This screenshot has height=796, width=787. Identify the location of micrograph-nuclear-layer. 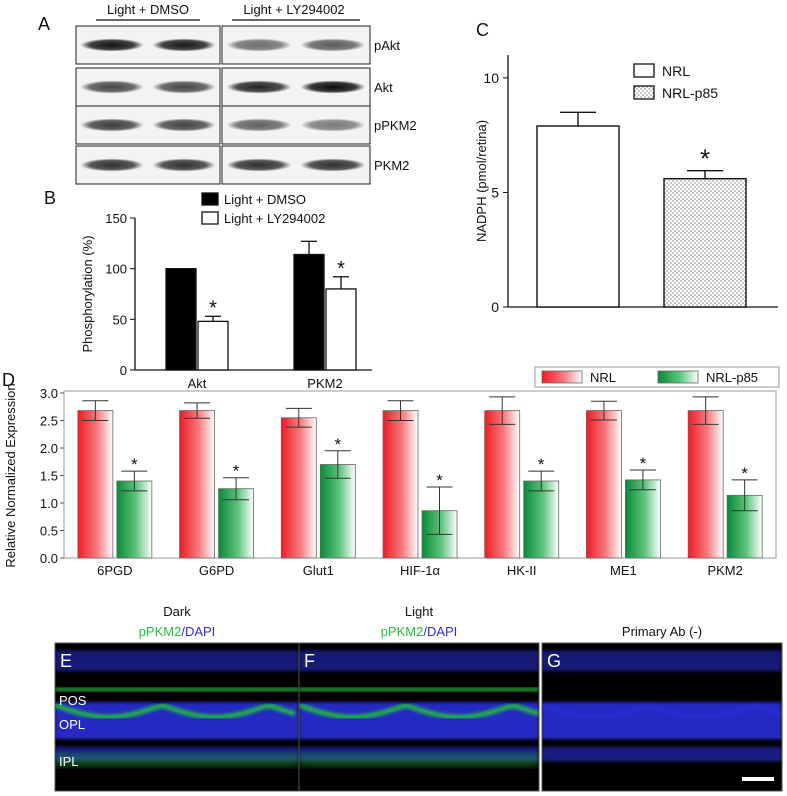
(419, 661).